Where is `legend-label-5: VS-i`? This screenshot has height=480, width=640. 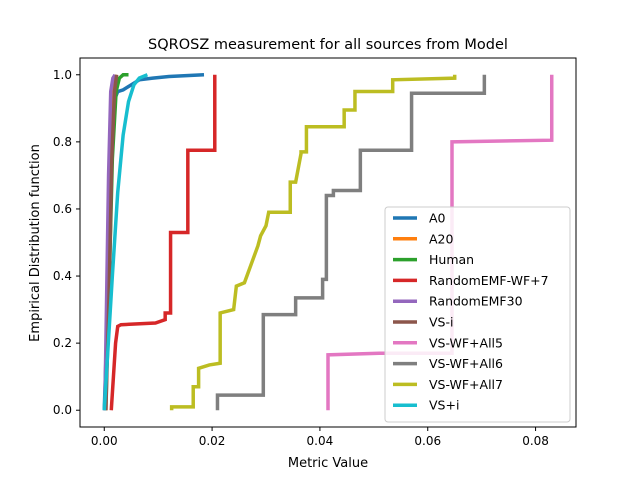
legend-label-5: VS-i is located at coordinates (441, 322).